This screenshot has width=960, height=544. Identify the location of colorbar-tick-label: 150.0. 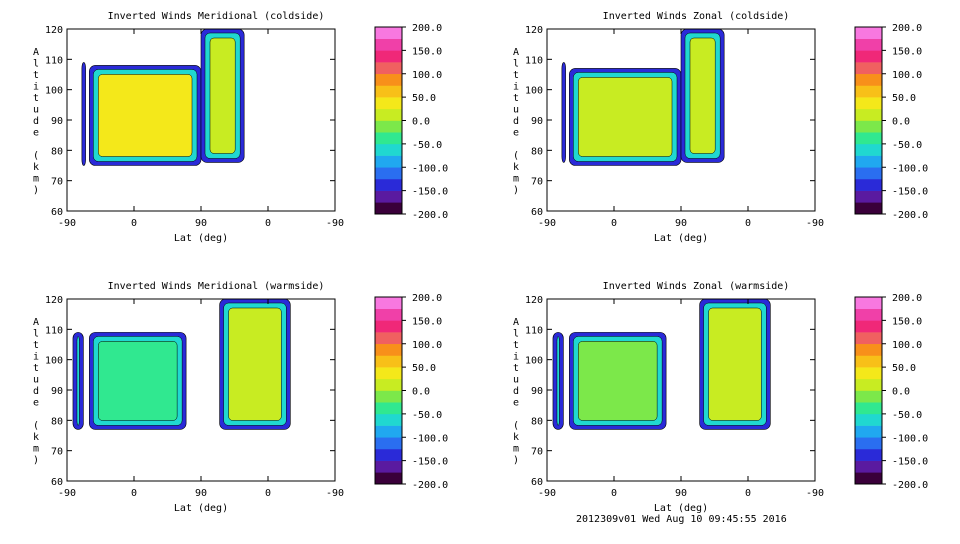
(907, 321).